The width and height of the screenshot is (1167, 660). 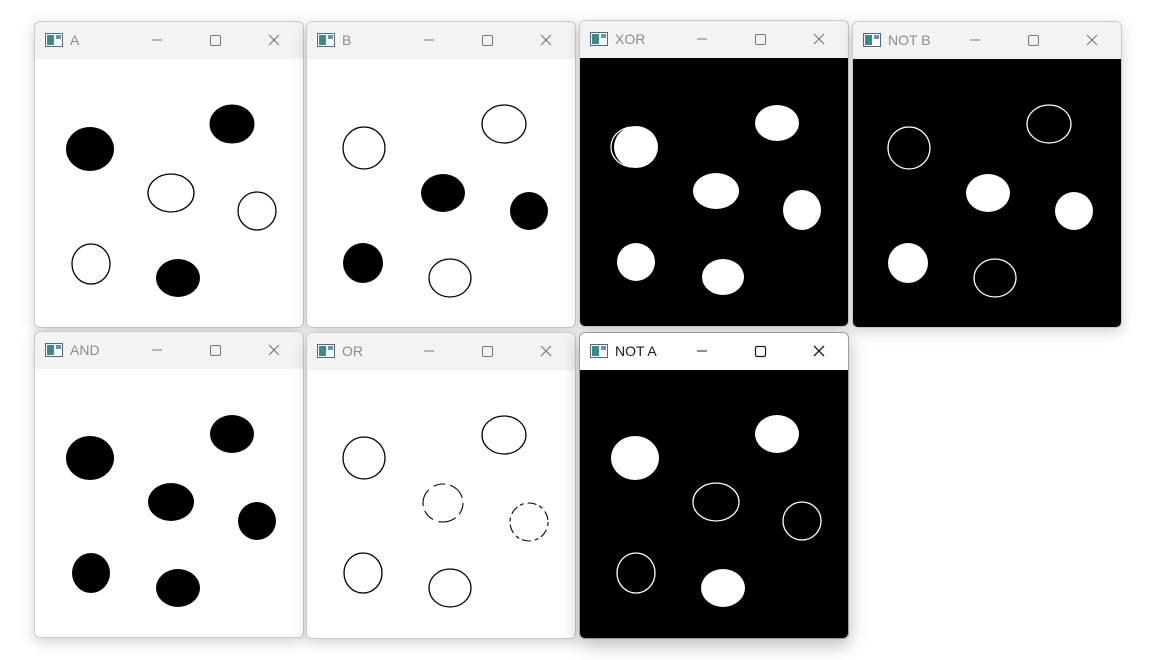 I want to click on image-xor, so click(x=714, y=192).